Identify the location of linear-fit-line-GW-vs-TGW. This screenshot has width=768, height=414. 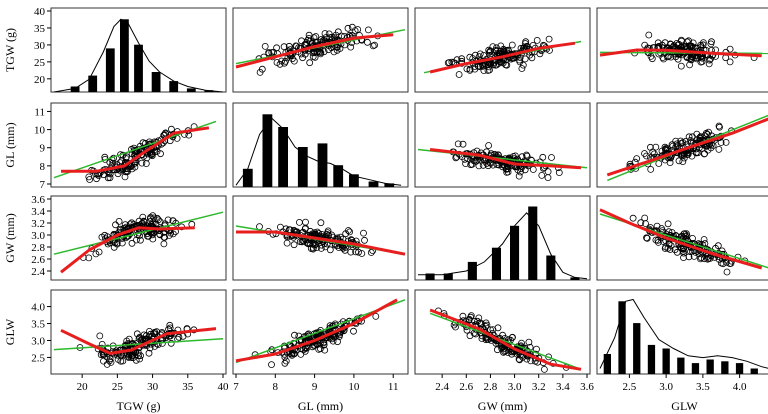
(138, 233).